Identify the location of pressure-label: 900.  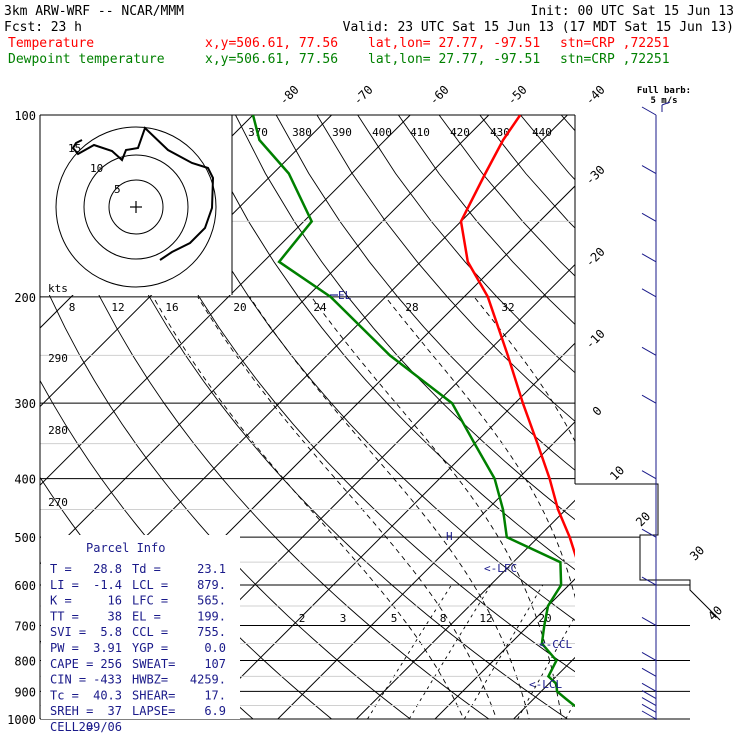
(25, 692).